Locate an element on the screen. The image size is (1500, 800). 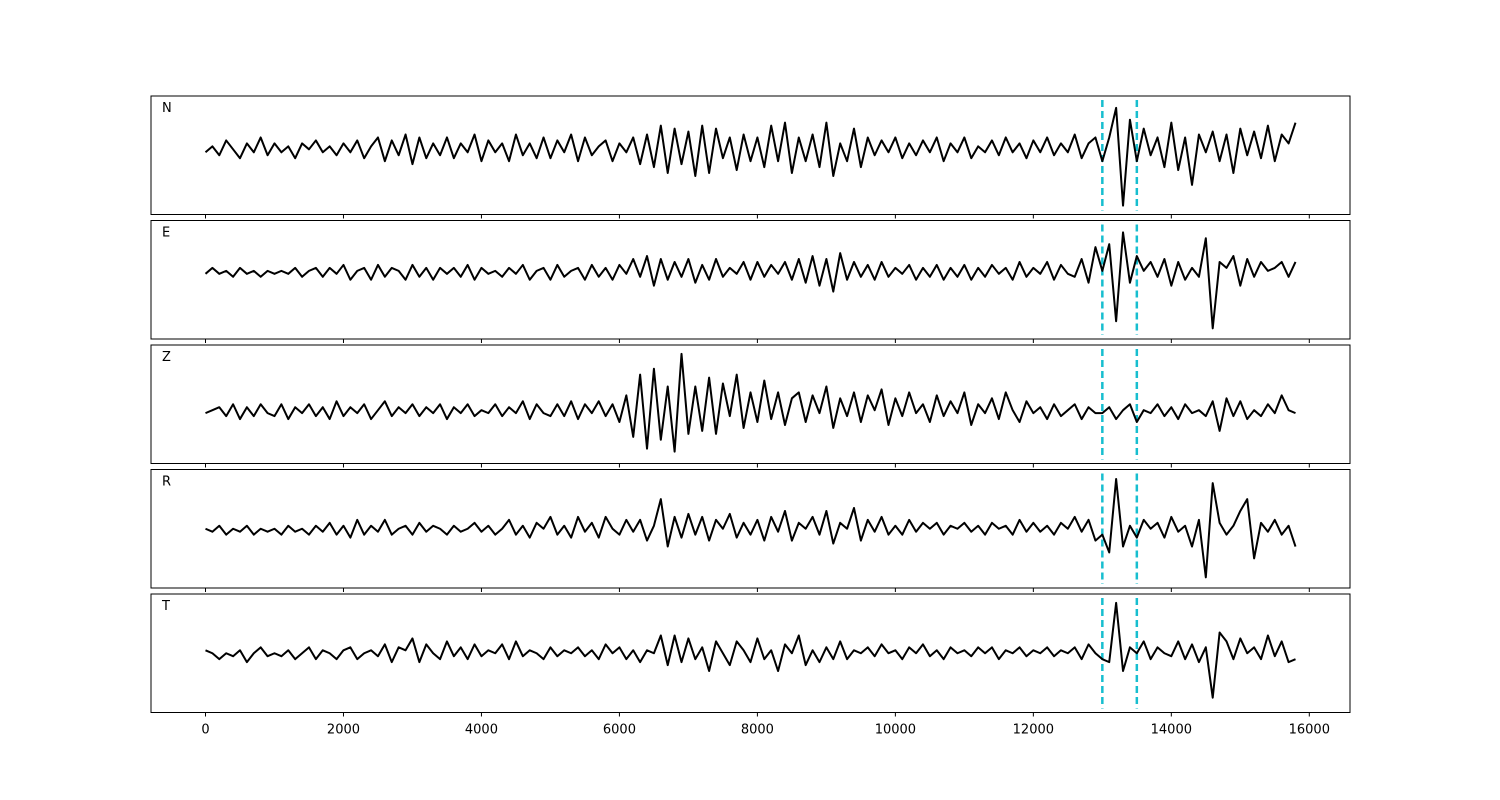
x-tick-label: 6000 is located at coordinates (619, 730).